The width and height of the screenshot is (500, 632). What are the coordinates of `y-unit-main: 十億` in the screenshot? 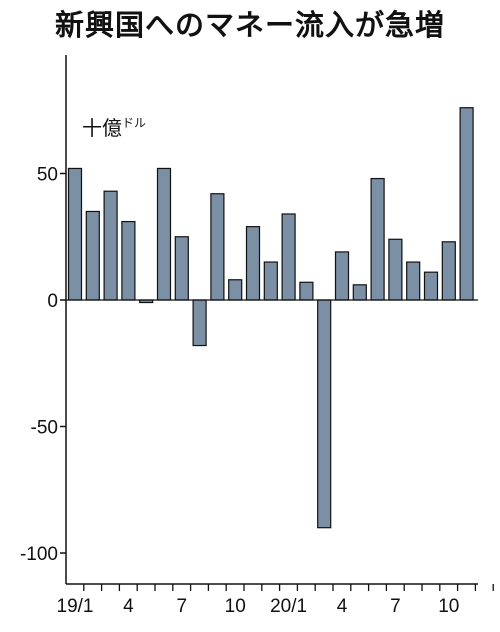 It's located at (102, 128).